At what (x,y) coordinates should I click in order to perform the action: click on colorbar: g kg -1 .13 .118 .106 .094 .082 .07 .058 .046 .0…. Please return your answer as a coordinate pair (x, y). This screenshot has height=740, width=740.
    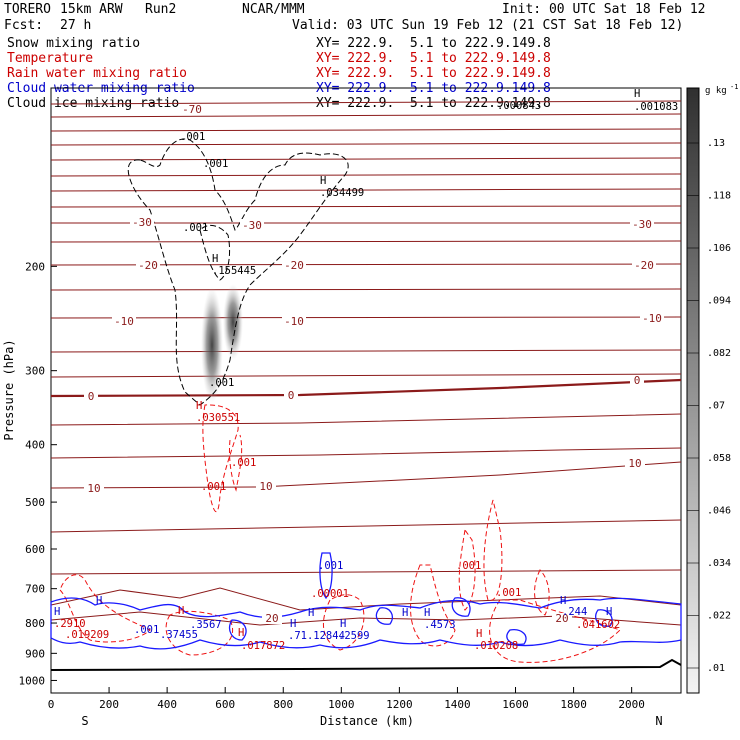
    Looking at the image, I should click on (712, 388).